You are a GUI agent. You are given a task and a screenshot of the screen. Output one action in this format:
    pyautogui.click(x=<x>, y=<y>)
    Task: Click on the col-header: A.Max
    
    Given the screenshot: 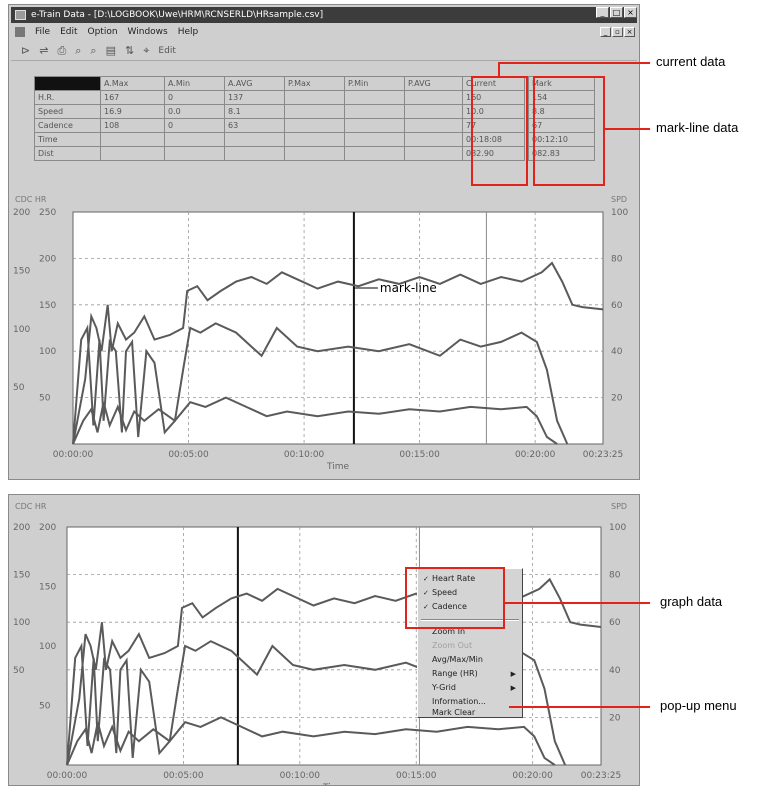 What is the action you would take?
    pyautogui.click(x=132, y=83)
    